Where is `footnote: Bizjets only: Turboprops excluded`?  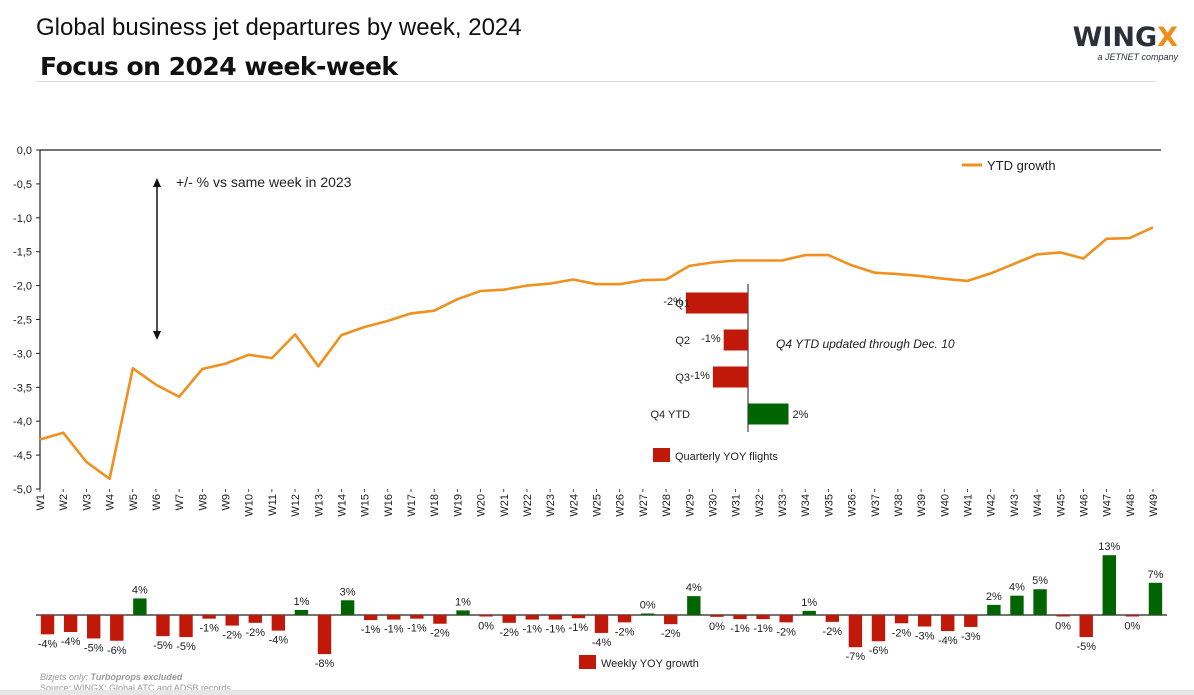 footnote: Bizjets only: Turboprops excluded is located at coordinates (111, 677).